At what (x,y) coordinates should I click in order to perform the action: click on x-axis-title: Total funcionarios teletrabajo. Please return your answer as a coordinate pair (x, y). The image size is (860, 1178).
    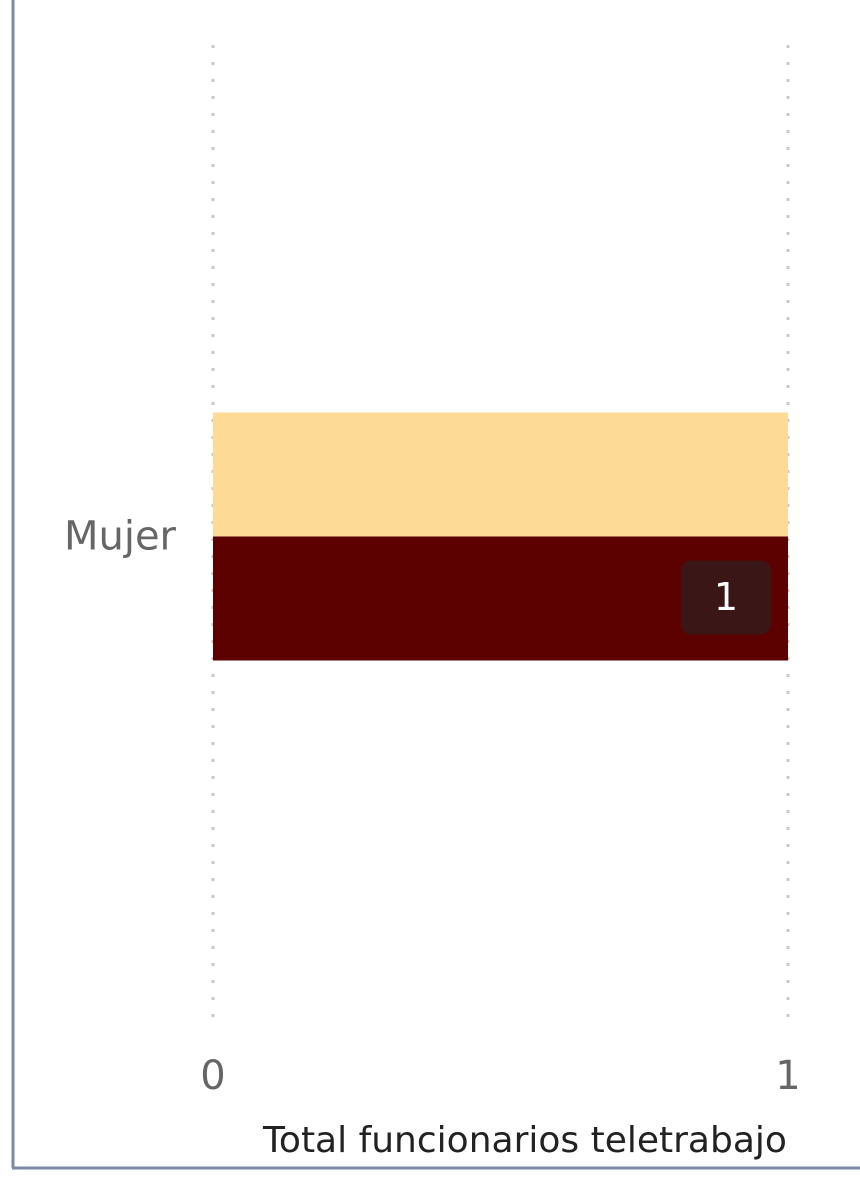
    Looking at the image, I should click on (524, 1140).